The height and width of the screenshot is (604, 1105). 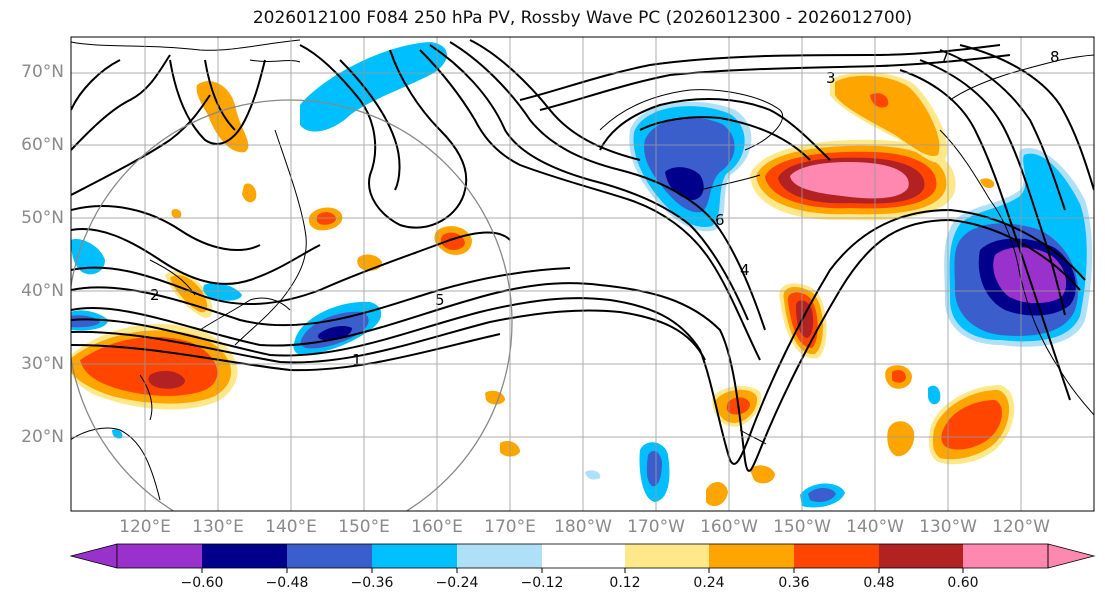 I want to click on pv-label-6: 6, so click(x=720, y=220).